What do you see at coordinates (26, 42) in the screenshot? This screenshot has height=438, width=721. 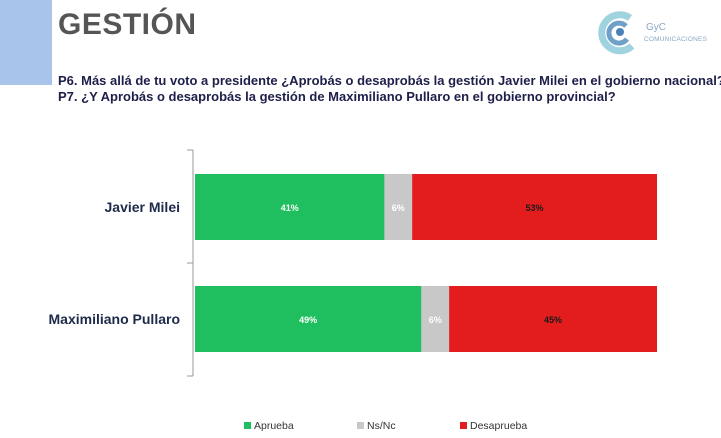 I see `header-accent-bar` at bounding box center [26, 42].